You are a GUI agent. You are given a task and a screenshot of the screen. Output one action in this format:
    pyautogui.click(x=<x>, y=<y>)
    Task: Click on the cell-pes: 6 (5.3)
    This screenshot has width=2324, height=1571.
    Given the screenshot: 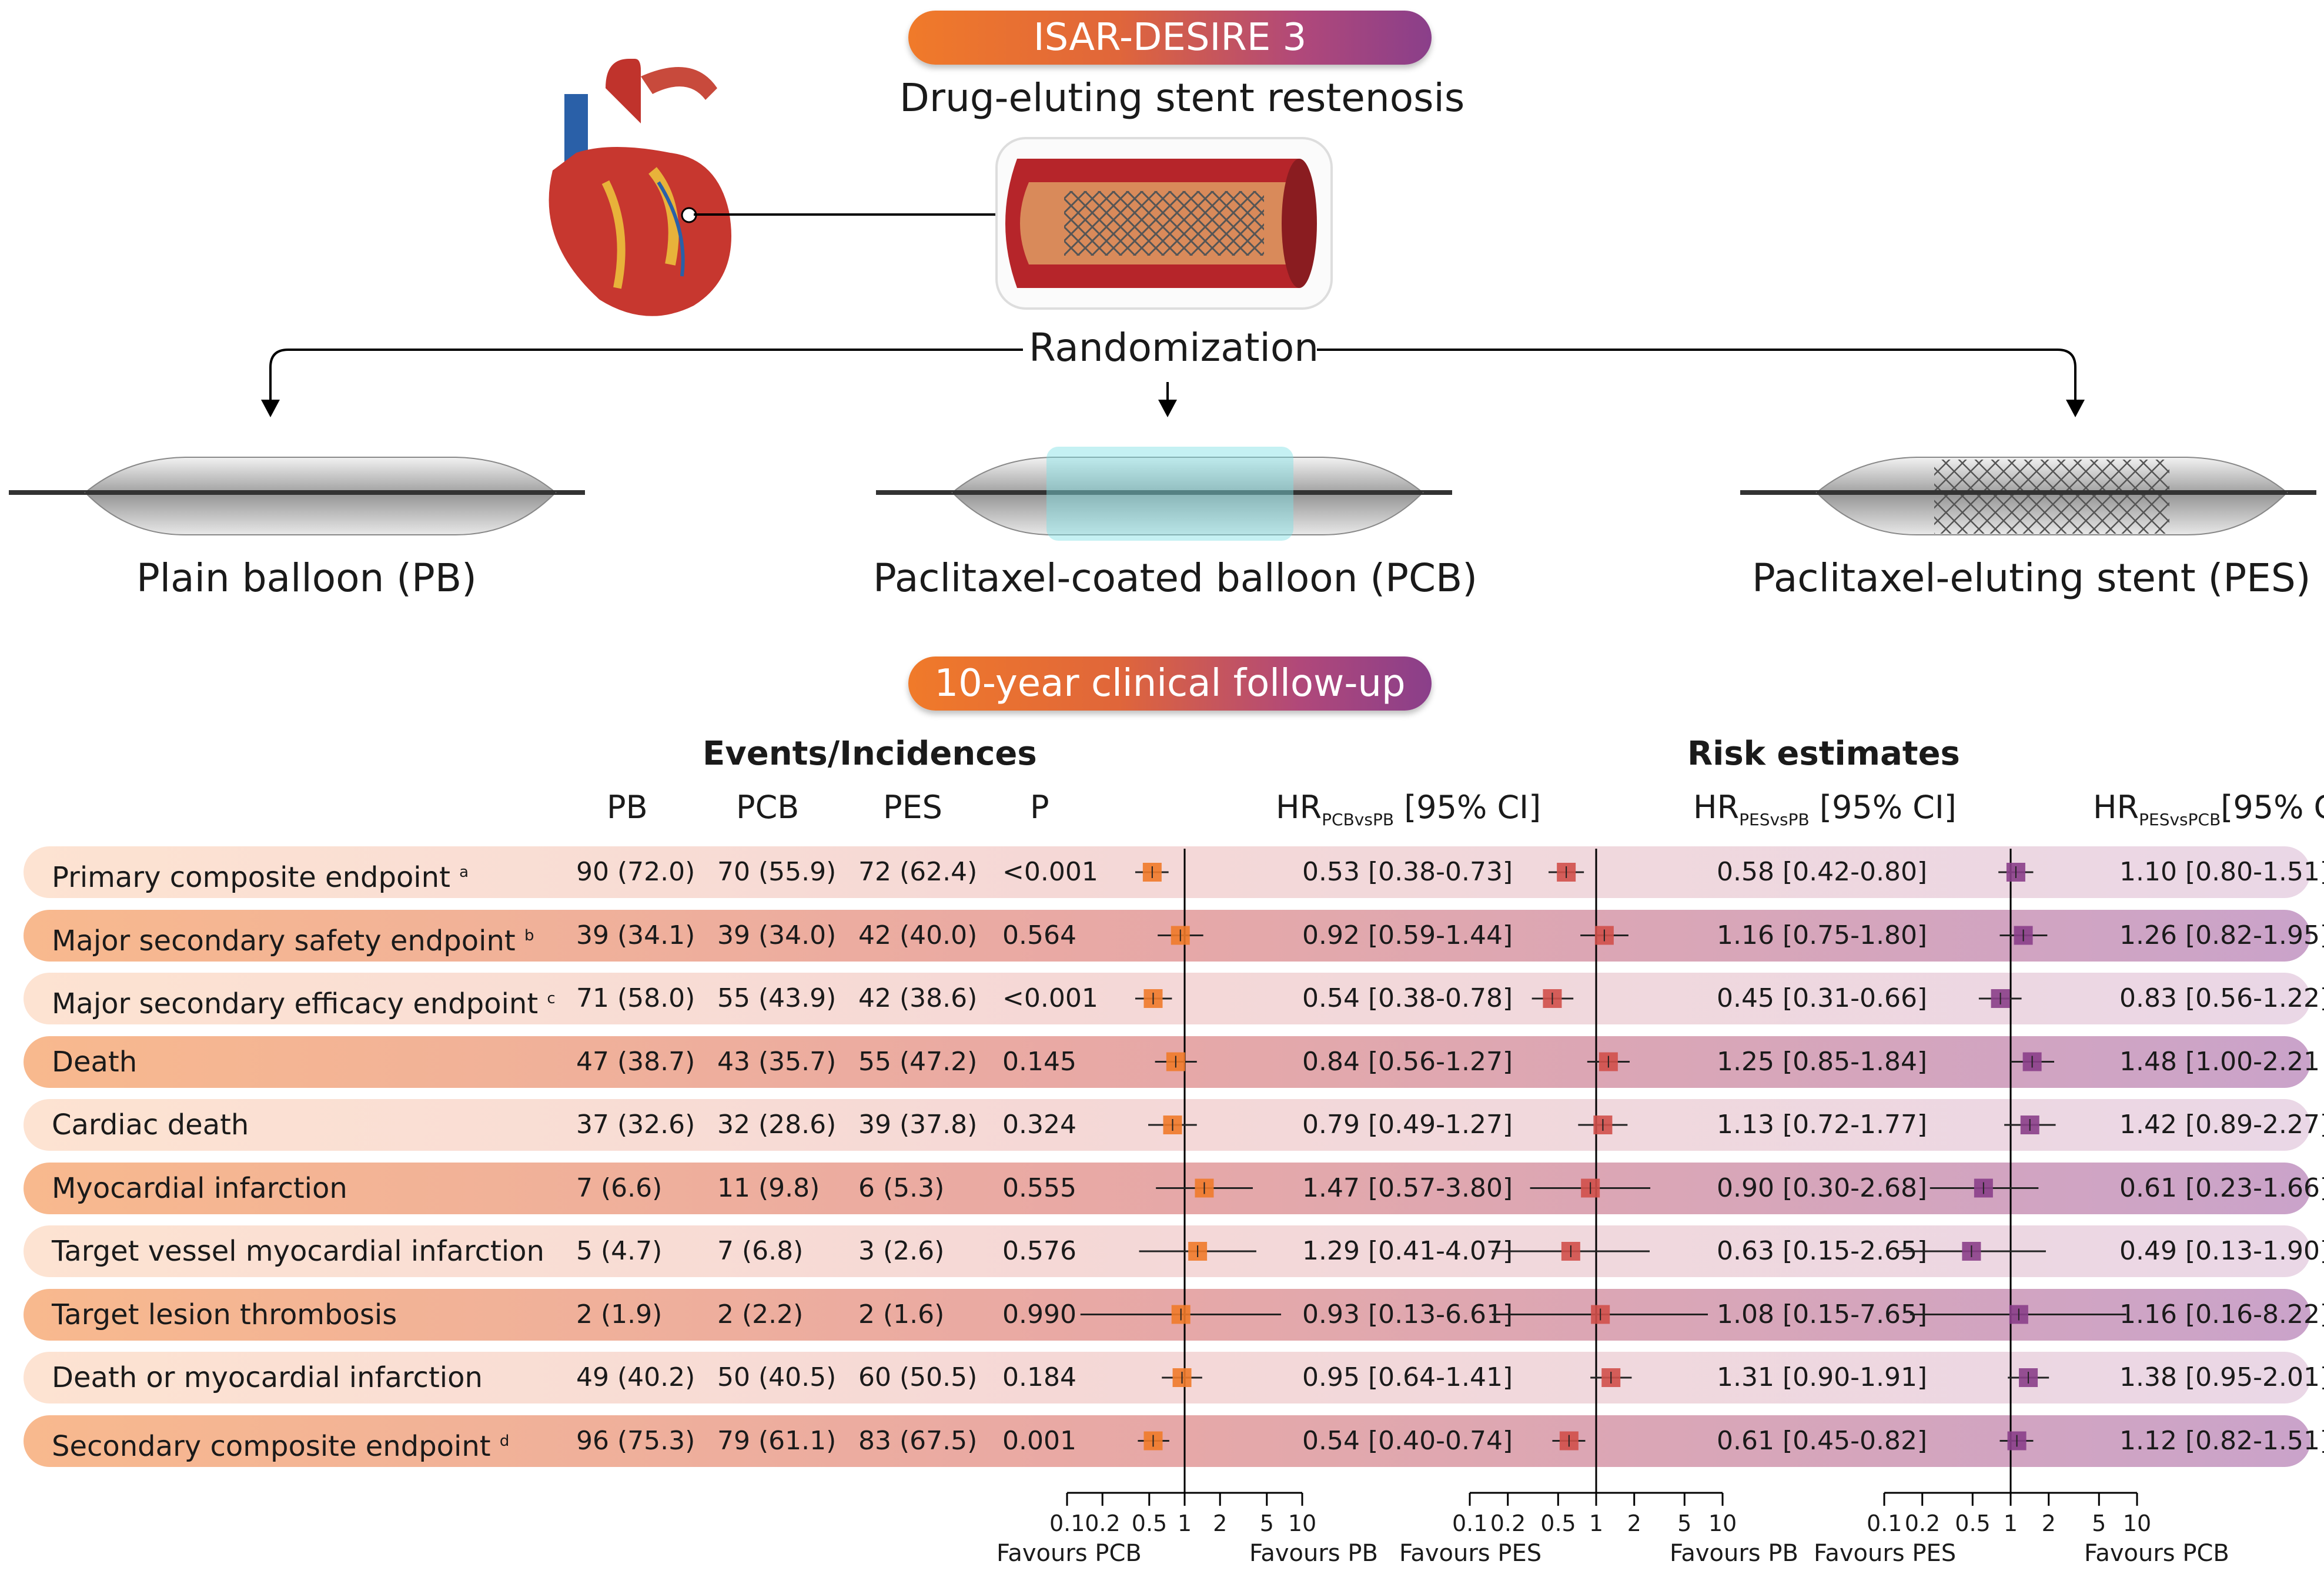 What is the action you would take?
    pyautogui.click(x=901, y=1188)
    